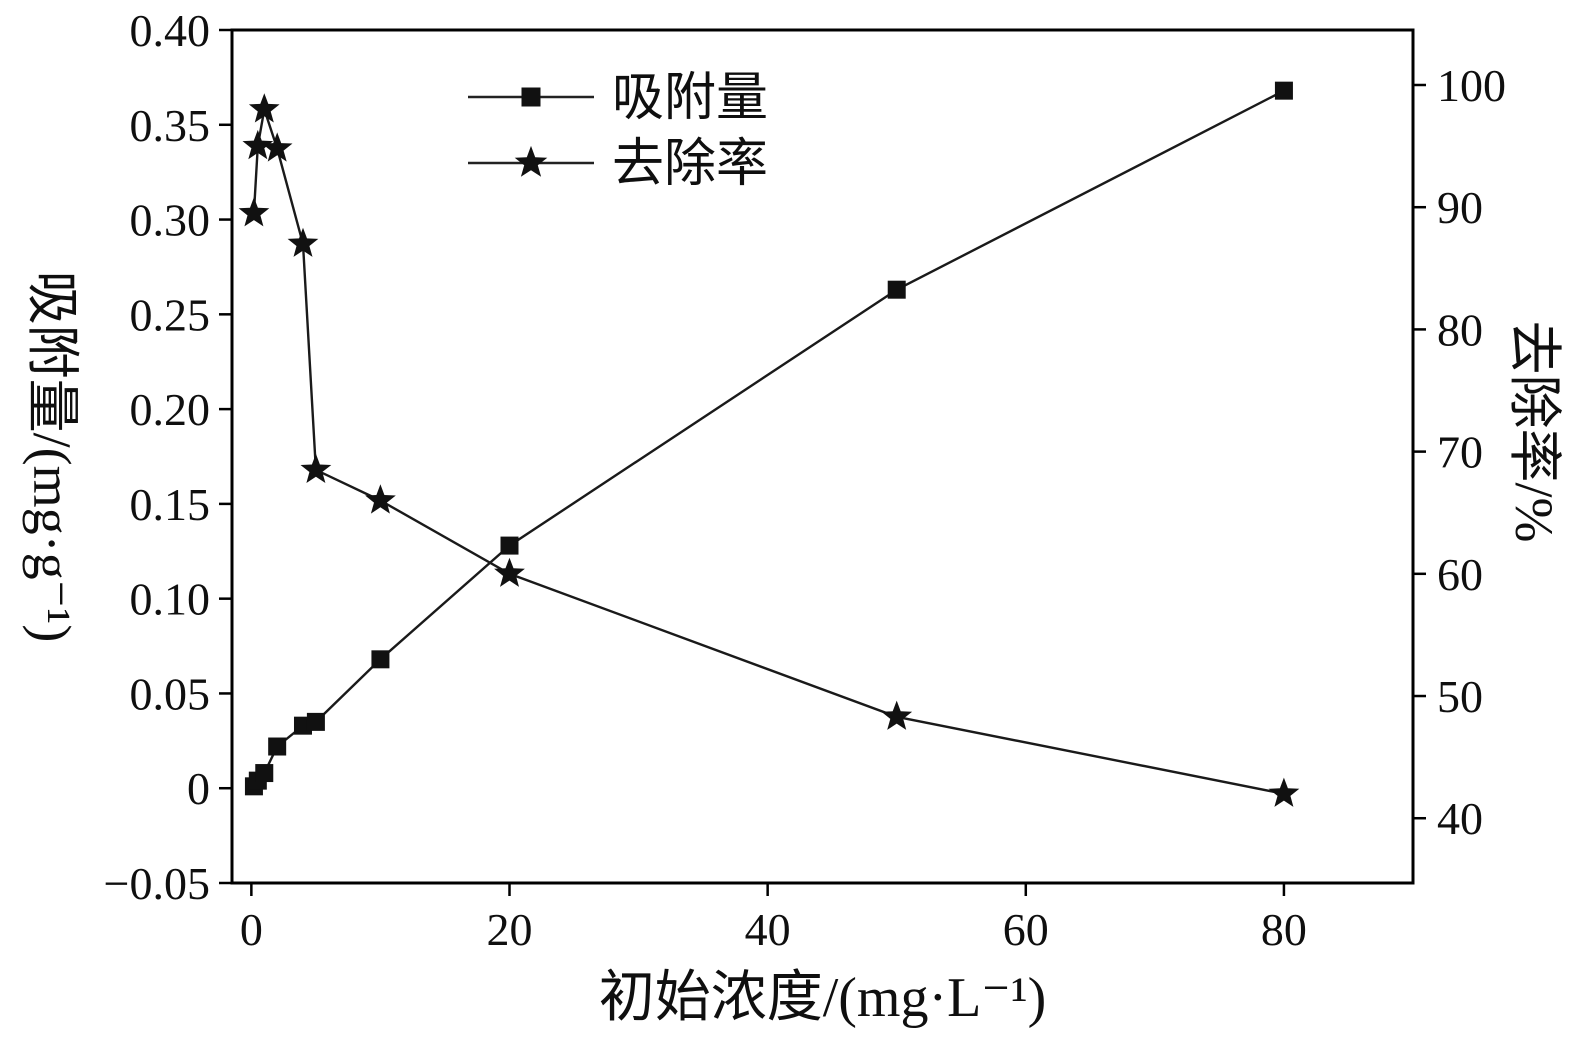 The width and height of the screenshot is (1580, 1056). I want to click on x-tick-label: 60, so click(1026, 929).